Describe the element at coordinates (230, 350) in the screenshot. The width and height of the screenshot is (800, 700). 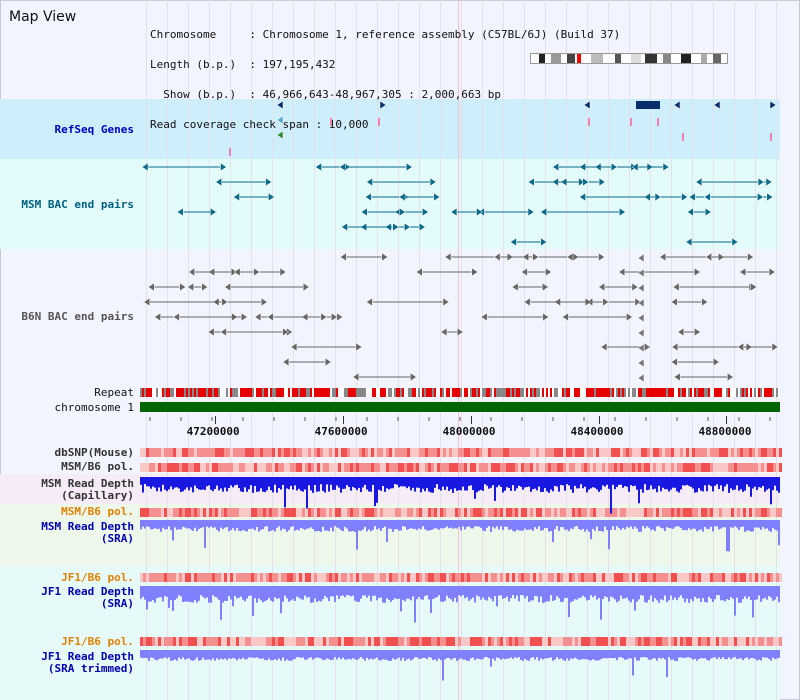
I see `gridline` at that location.